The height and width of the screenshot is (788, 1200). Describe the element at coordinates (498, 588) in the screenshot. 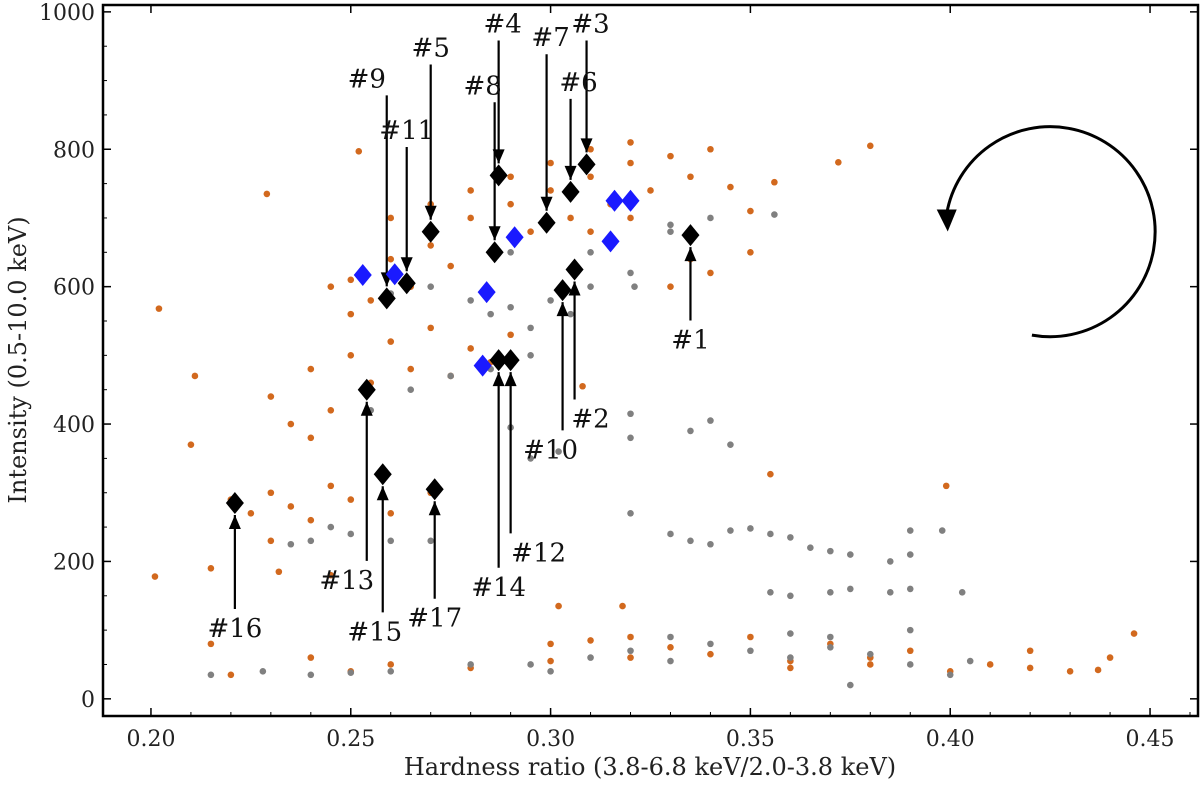

I see `annotation-label: #14` at that location.